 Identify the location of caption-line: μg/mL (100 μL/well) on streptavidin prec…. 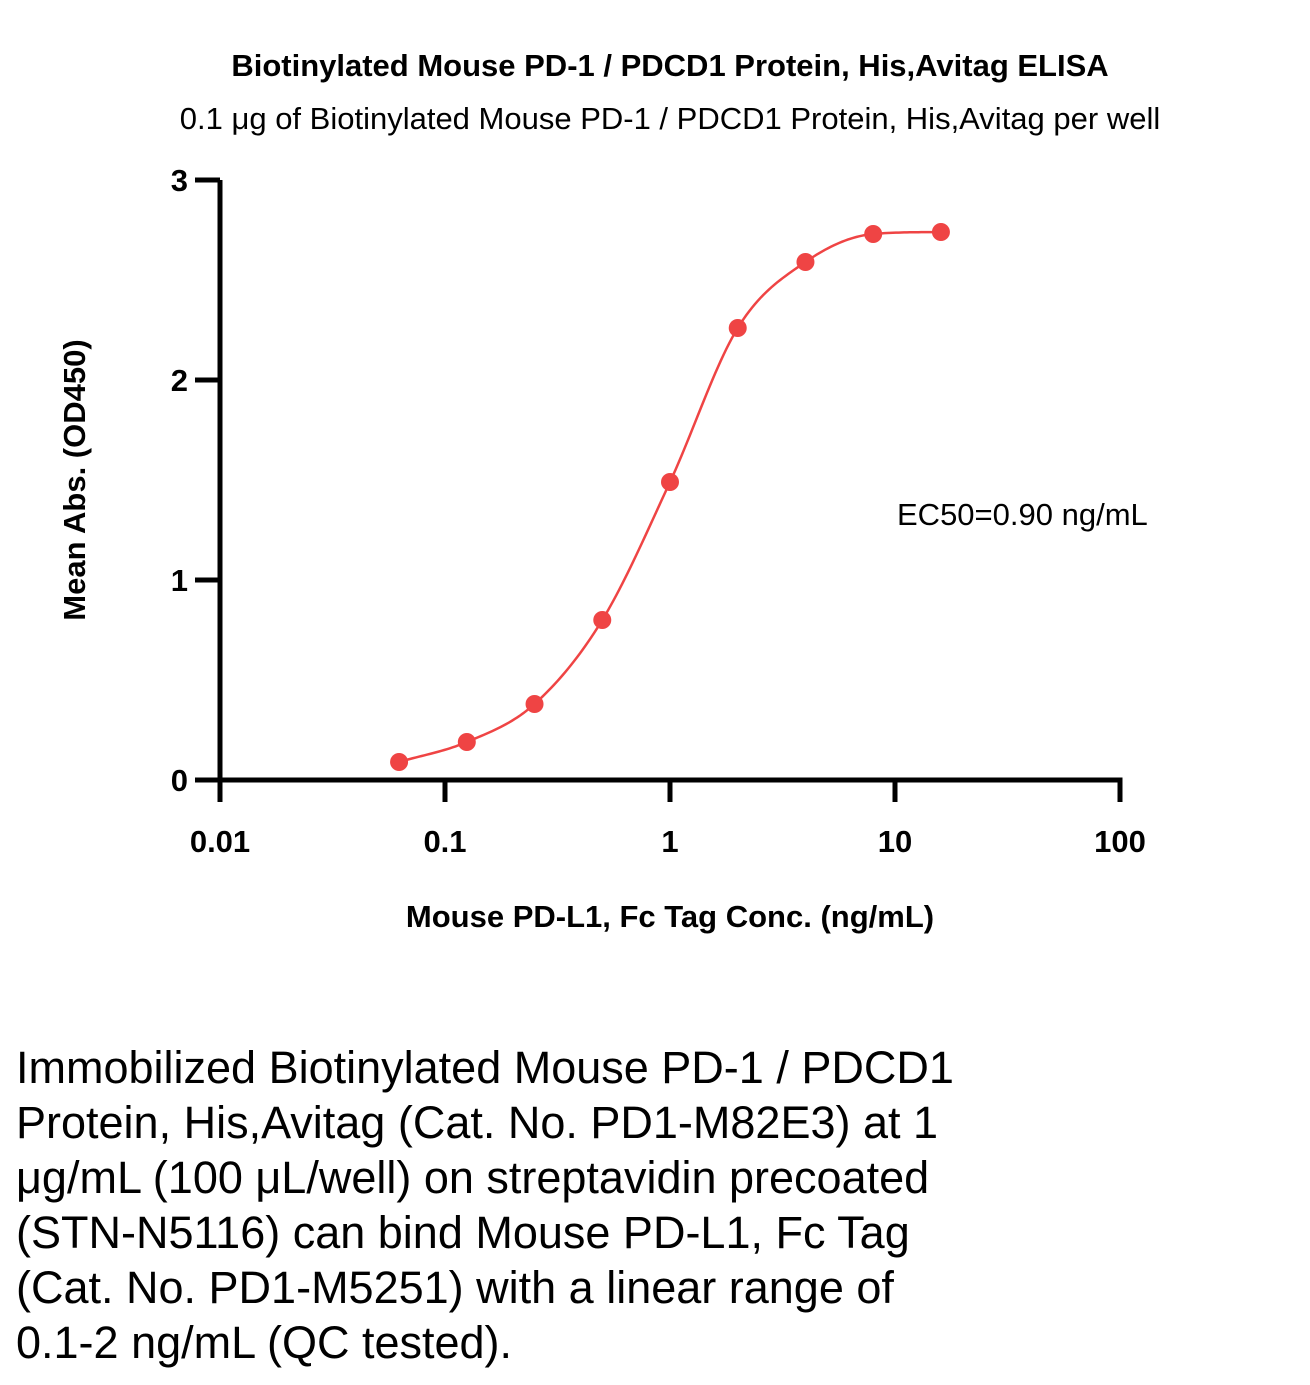
(473, 1177).